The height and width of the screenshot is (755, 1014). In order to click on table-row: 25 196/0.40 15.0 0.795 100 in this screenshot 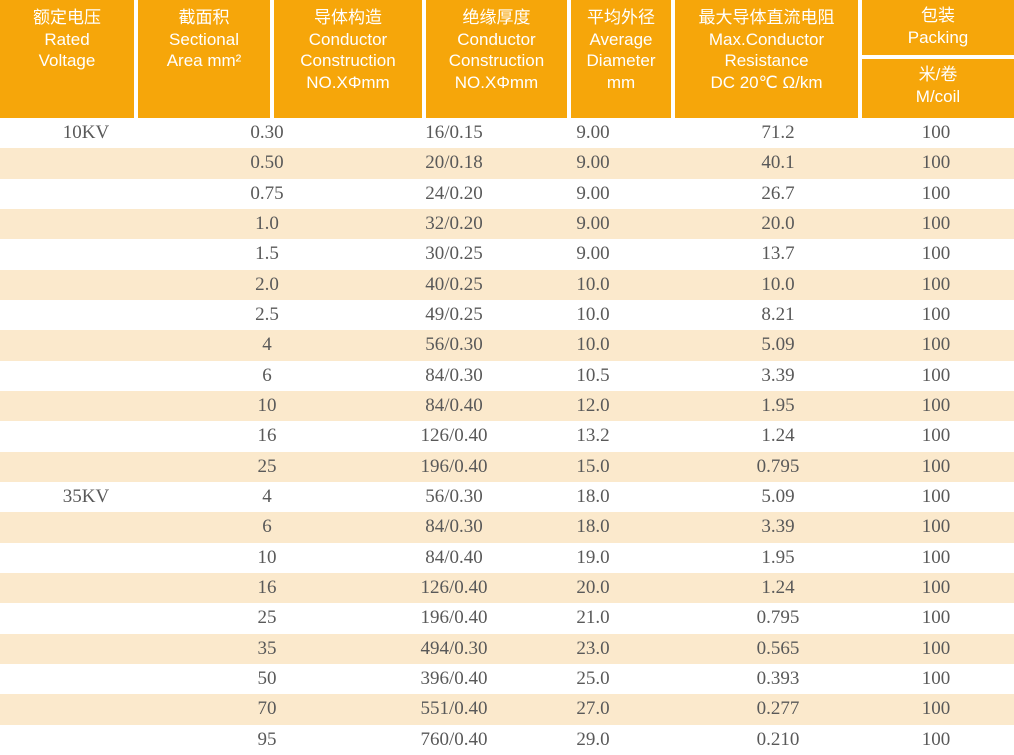, I will do `click(507, 466)`.